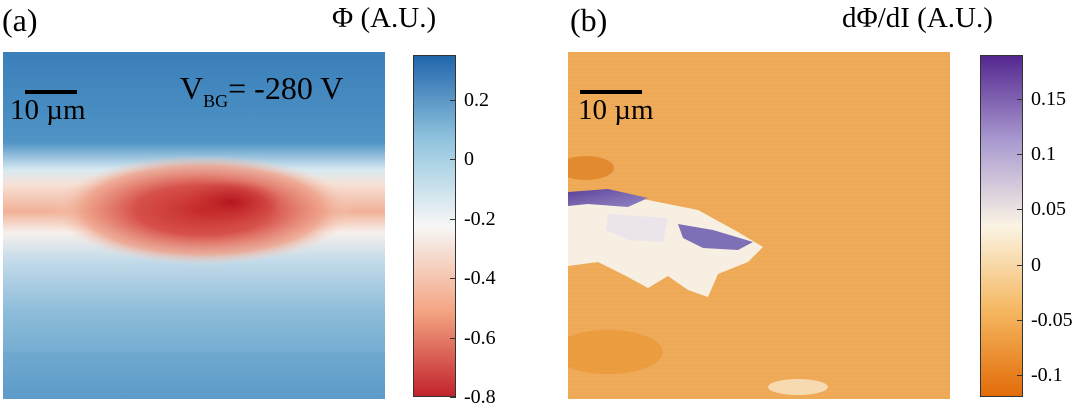  Describe the element at coordinates (20, 20) in the screenshot. I see `panel-a-label: (a)` at that location.